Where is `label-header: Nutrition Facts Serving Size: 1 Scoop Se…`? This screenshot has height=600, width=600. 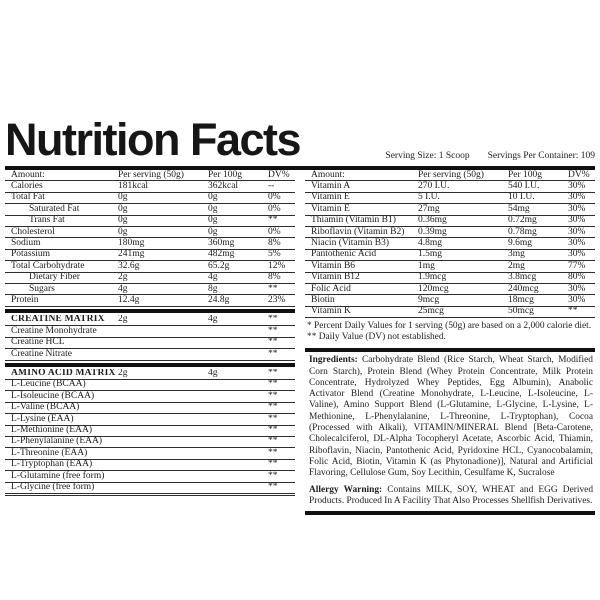 label-header: Nutrition Facts Serving Size: 1 Scoop Se… is located at coordinates (300, 140).